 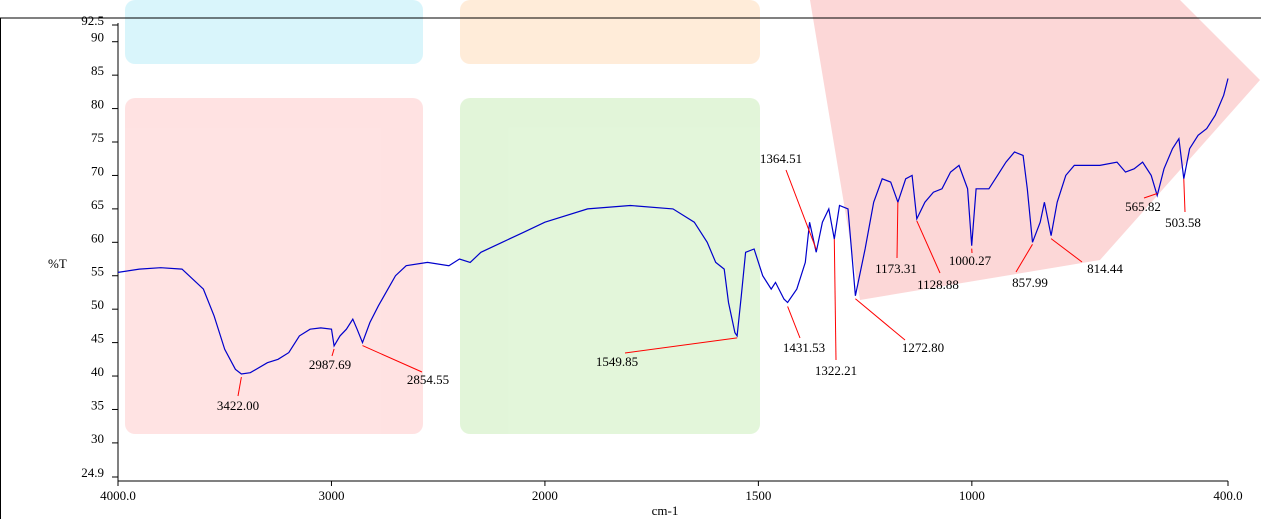 What do you see at coordinates (97, 37) in the screenshot?
I see `y-tick-label: 90` at bounding box center [97, 37].